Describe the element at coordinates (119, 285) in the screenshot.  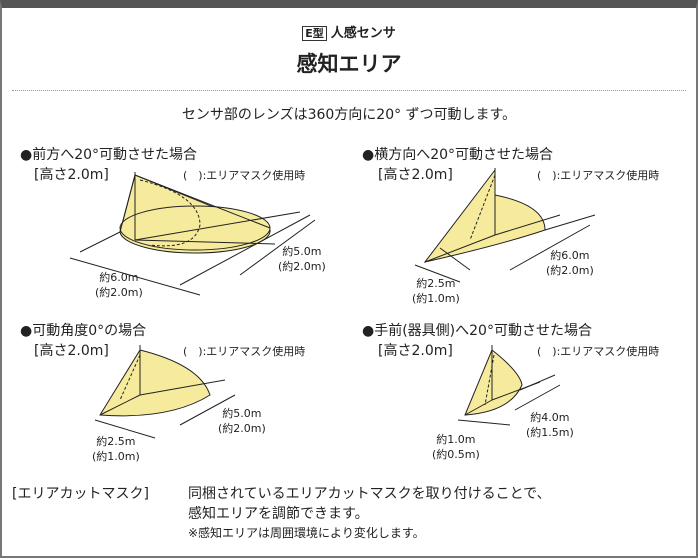
I see `dim-a: 約6.0m (約2.0m)` at that location.